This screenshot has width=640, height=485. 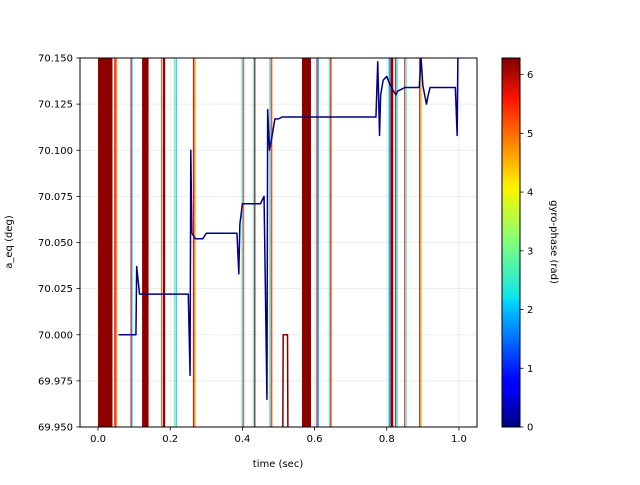 I want to click on colorbar-ticks: 0 1 2 3 4 5 6, so click(x=526, y=252).